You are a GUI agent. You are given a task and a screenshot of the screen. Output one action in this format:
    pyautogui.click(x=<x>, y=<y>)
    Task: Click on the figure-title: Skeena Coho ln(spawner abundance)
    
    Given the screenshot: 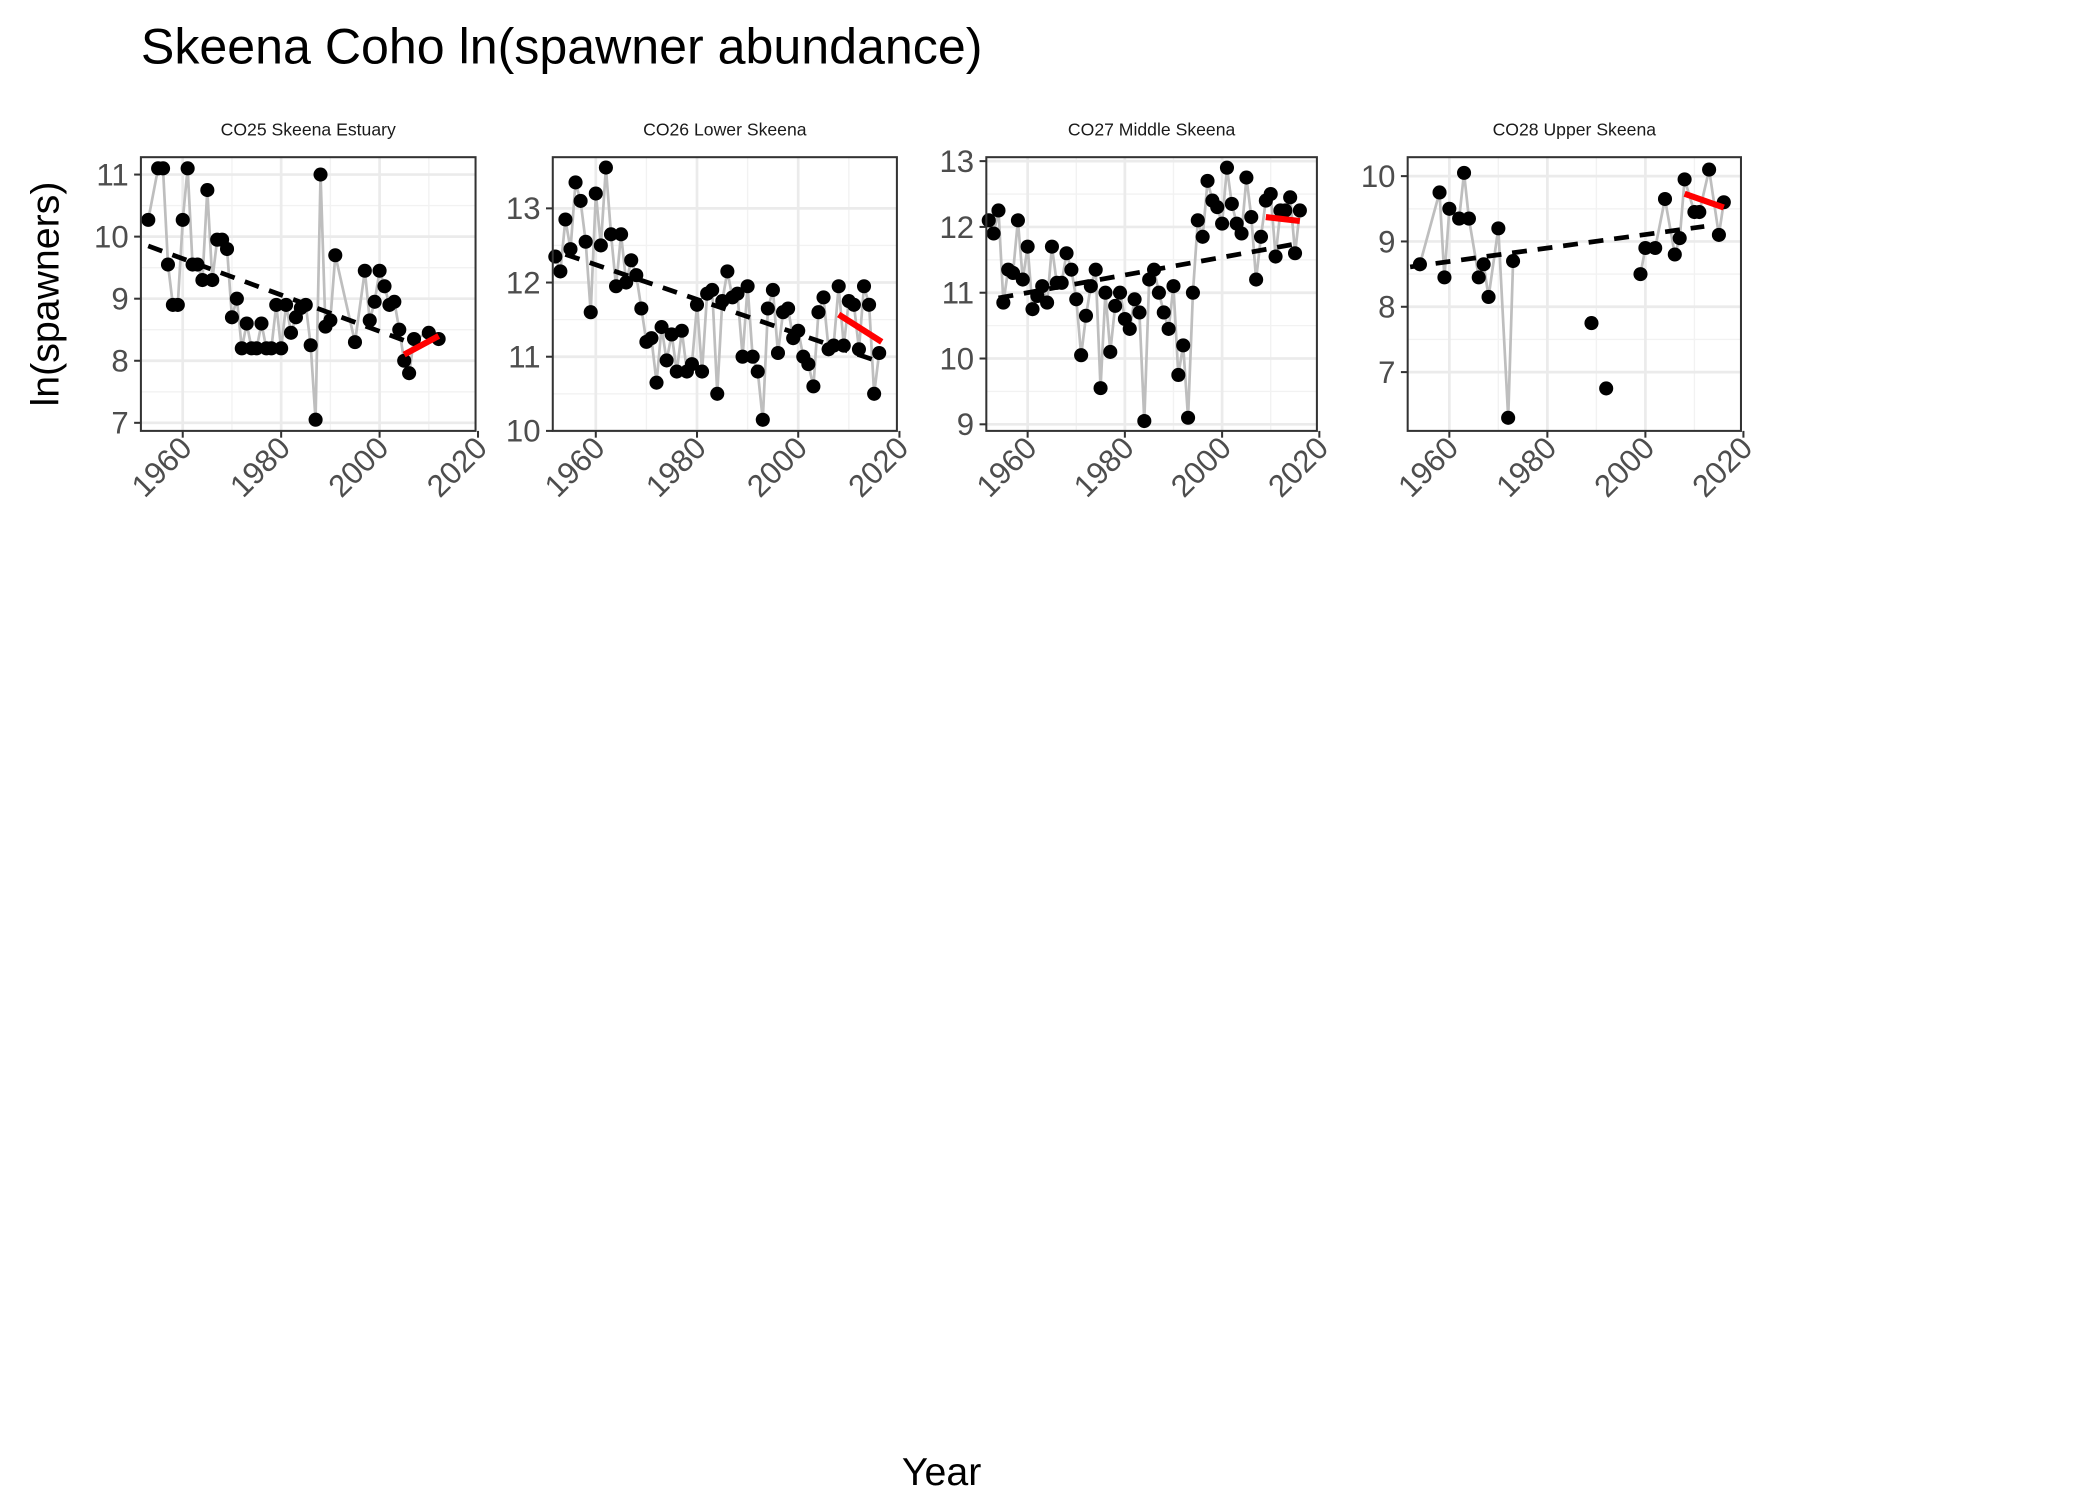 What is the action you would take?
    pyautogui.click(x=562, y=47)
    